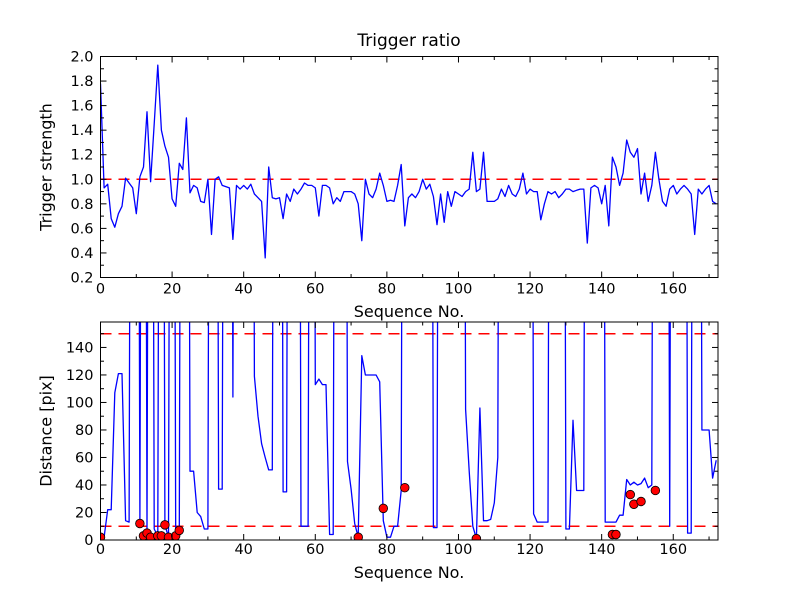 Image resolution: width=800 pixels, height=600 pixels. I want to click on y-tick-label: 0.4, so click(81, 254).